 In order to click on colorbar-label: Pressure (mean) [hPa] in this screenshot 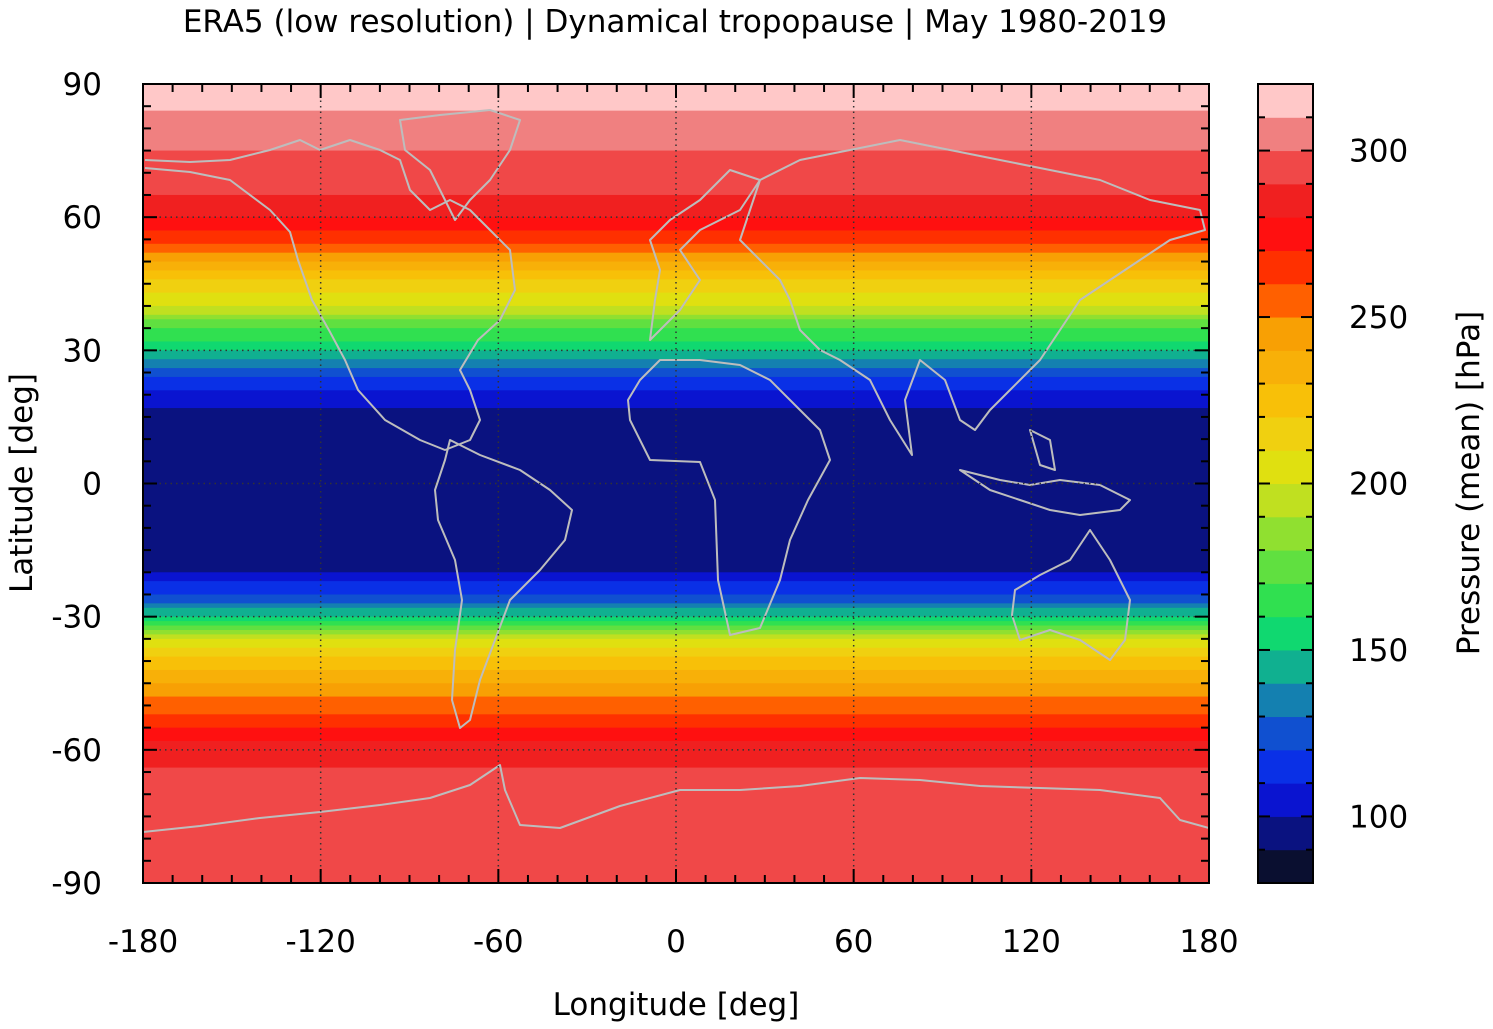, I will do `click(1469, 483)`.